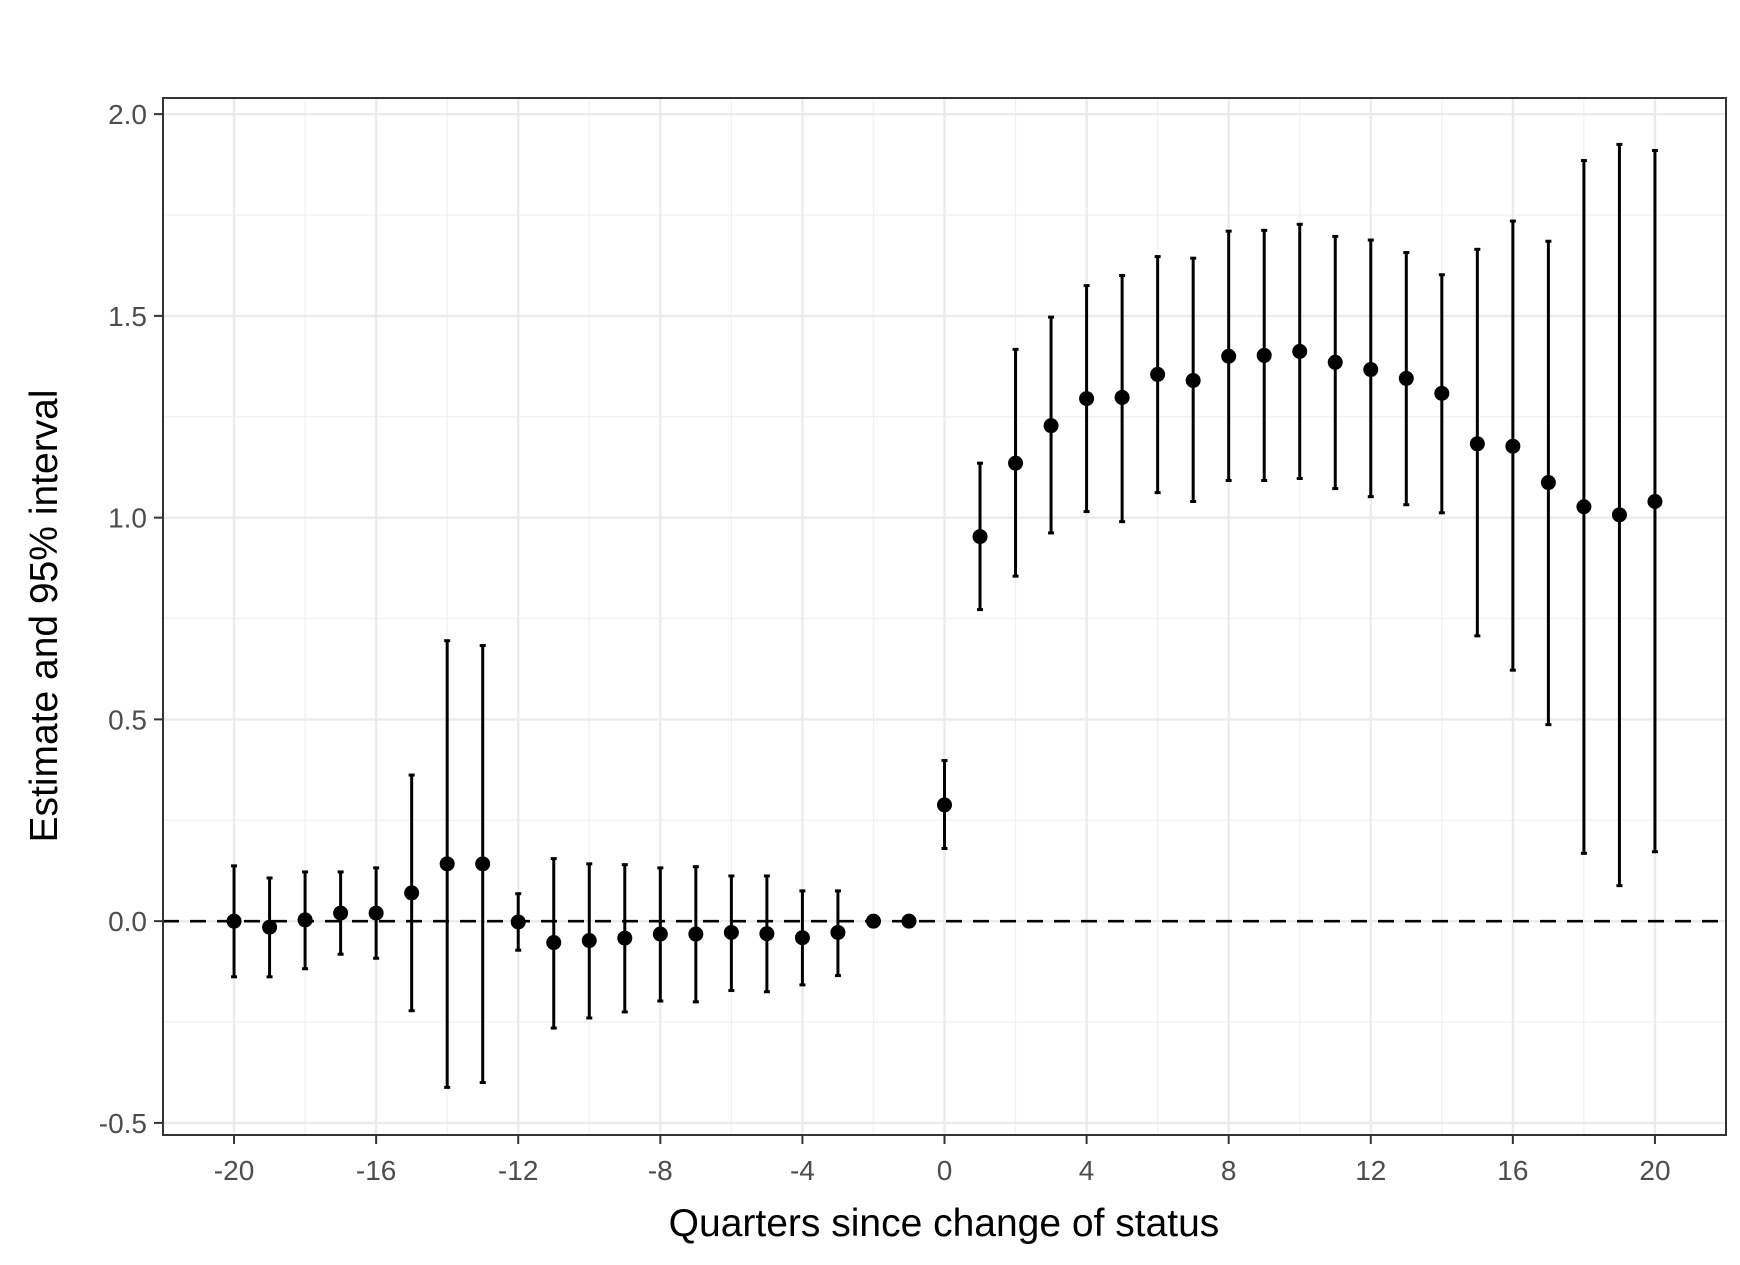 Image resolution: width=1740 pixels, height=1265 pixels. Describe the element at coordinates (127, 719) in the screenshot. I see `y-tick-label: 0.5` at that location.